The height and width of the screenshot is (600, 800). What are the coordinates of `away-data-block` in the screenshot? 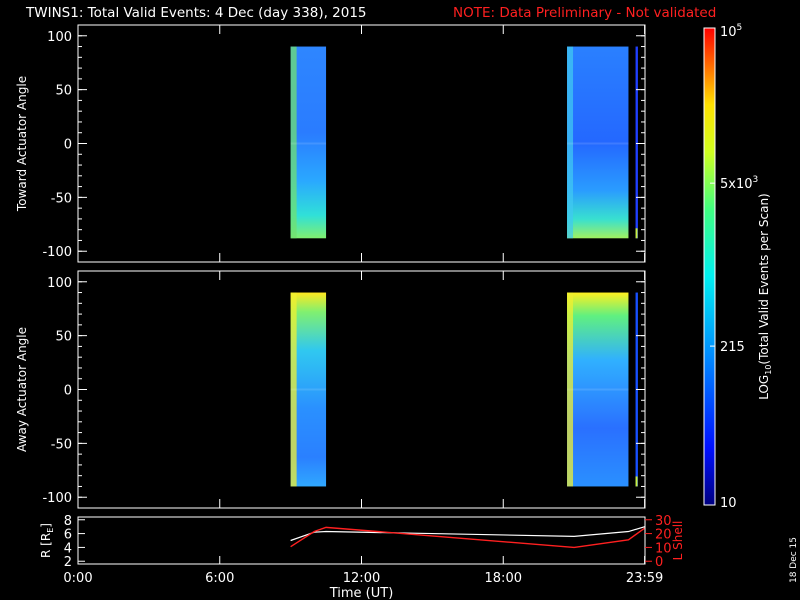 It's located at (598, 389).